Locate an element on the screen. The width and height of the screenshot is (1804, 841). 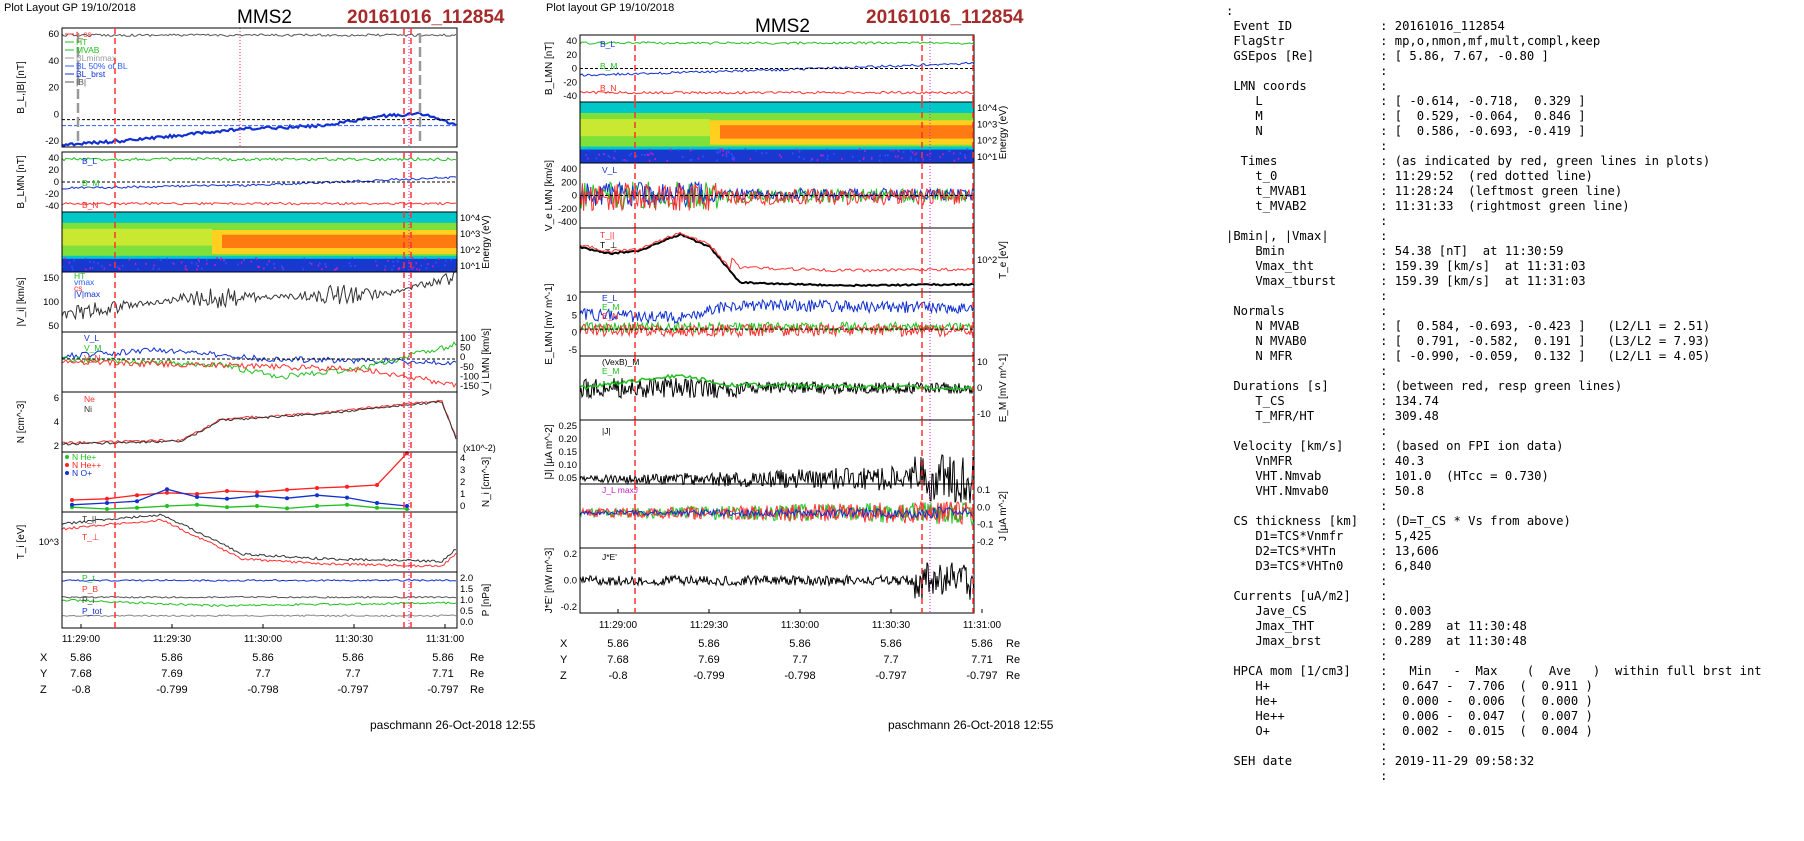
left-ylabel-hpca: N_i [cm^-3] is located at coordinates (486, 482).